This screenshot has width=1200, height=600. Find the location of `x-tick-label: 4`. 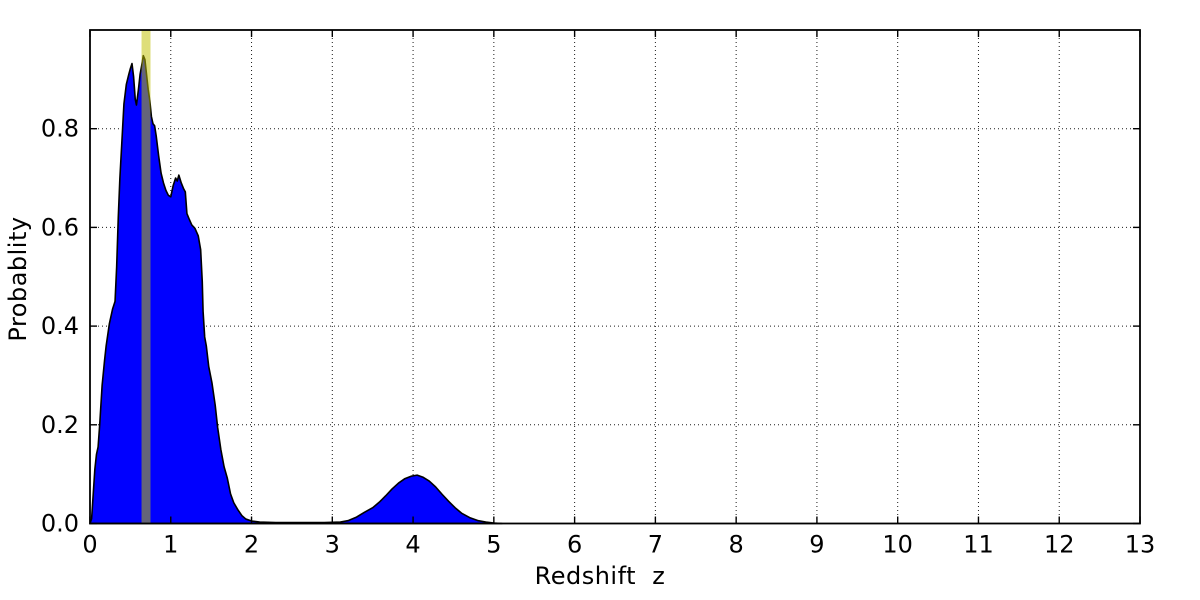

x-tick-label: 4 is located at coordinates (412, 545).